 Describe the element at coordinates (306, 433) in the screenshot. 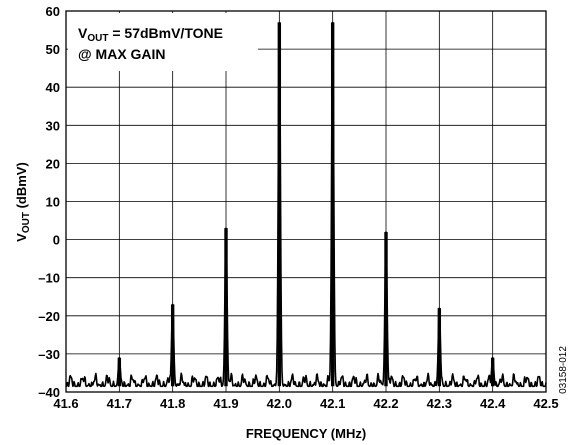

I see `x-axis-title: FREQUENCY (MHz)` at that location.